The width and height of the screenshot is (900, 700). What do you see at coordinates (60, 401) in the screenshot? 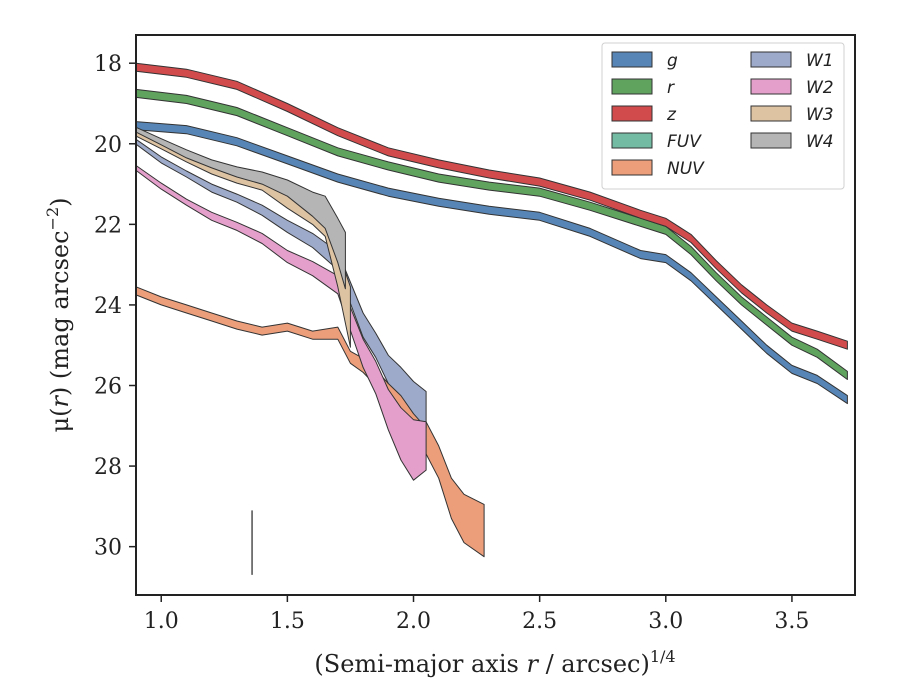
I see `y-axis-label-var: r` at bounding box center [60, 401].